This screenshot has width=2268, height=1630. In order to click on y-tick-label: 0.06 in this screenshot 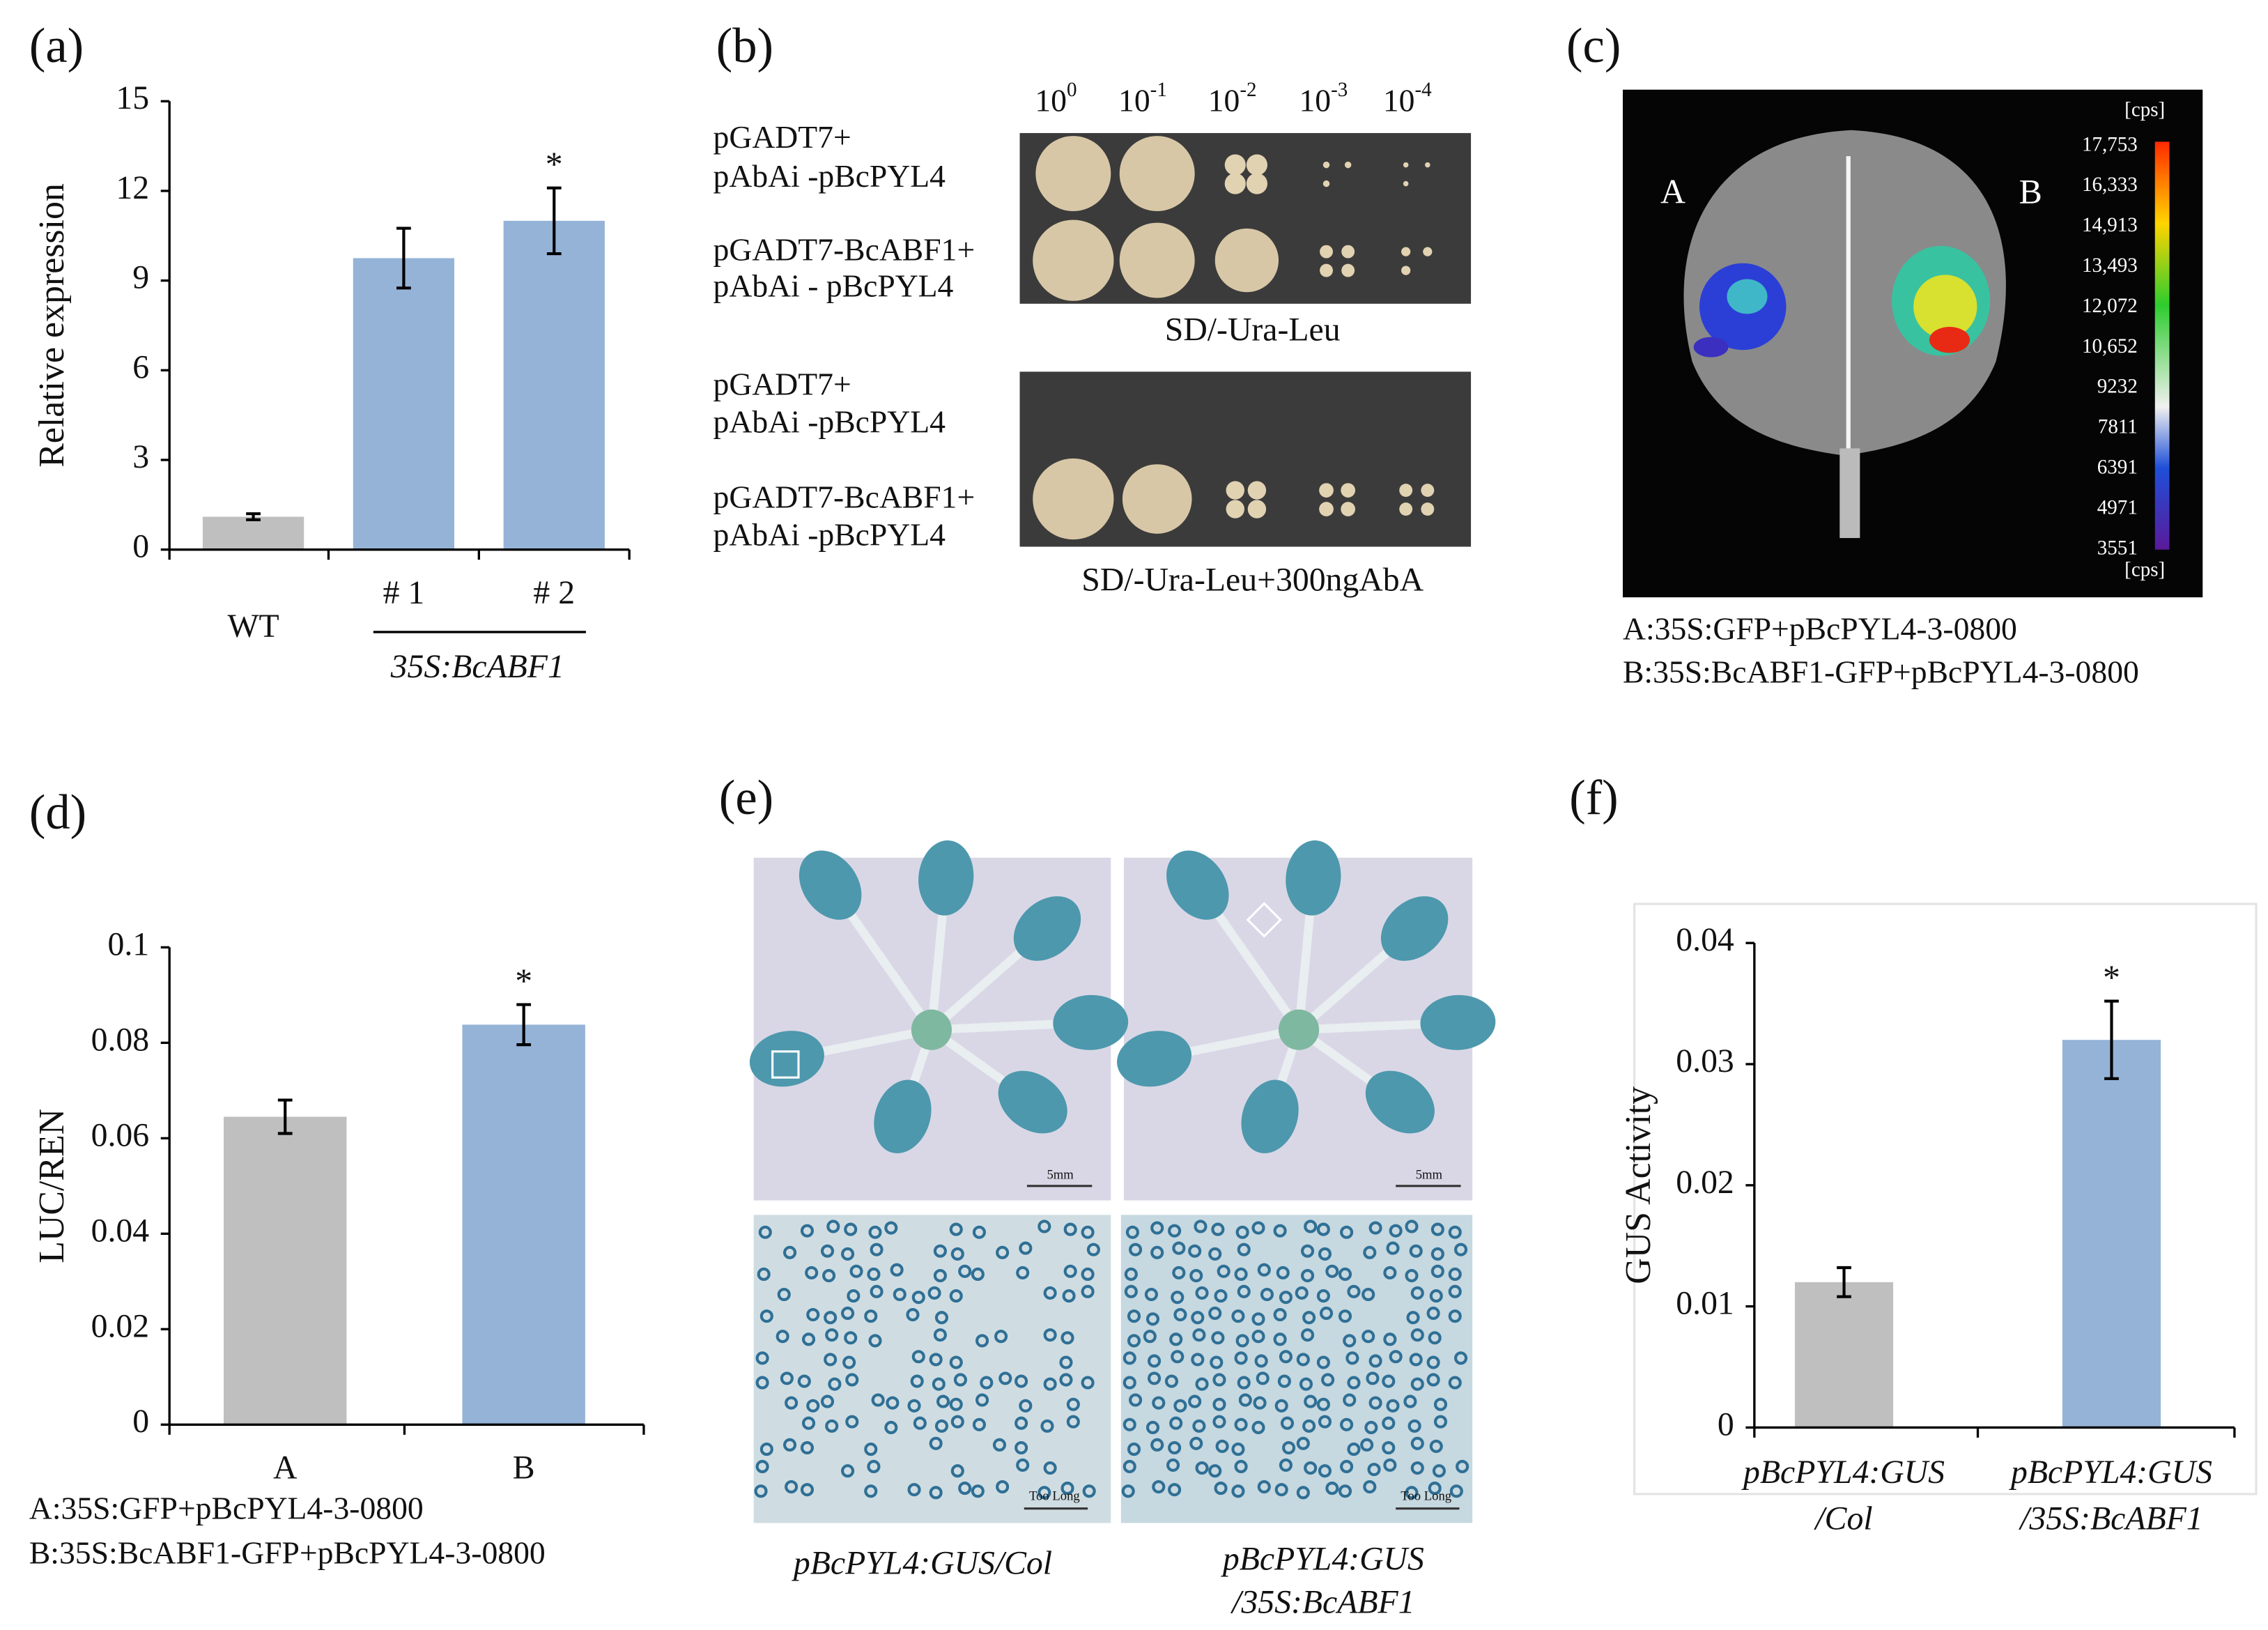, I will do `click(120, 1134)`.